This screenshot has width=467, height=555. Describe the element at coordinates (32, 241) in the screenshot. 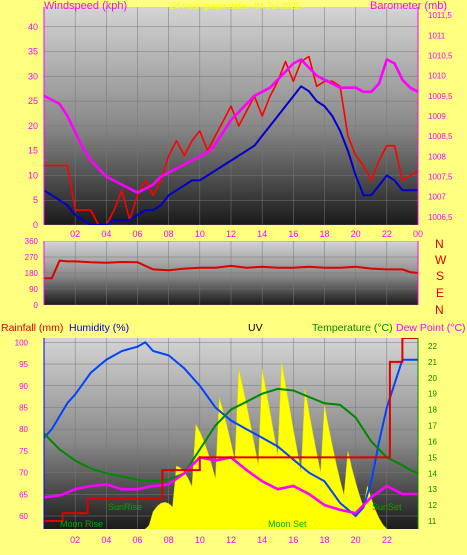

I see `dir-tick-label: 360` at that location.